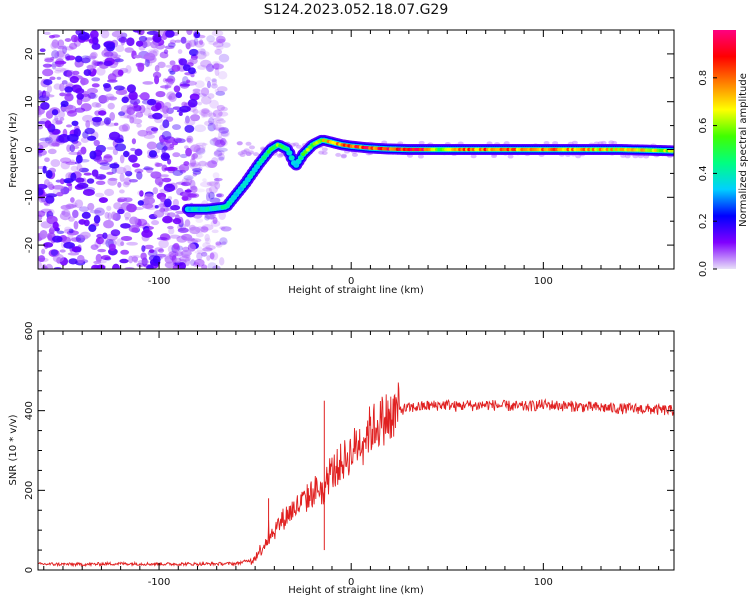 This screenshot has width=750, height=600. What do you see at coordinates (29, 570) in the screenshot?
I see `y-tick-label: 0` at bounding box center [29, 570].